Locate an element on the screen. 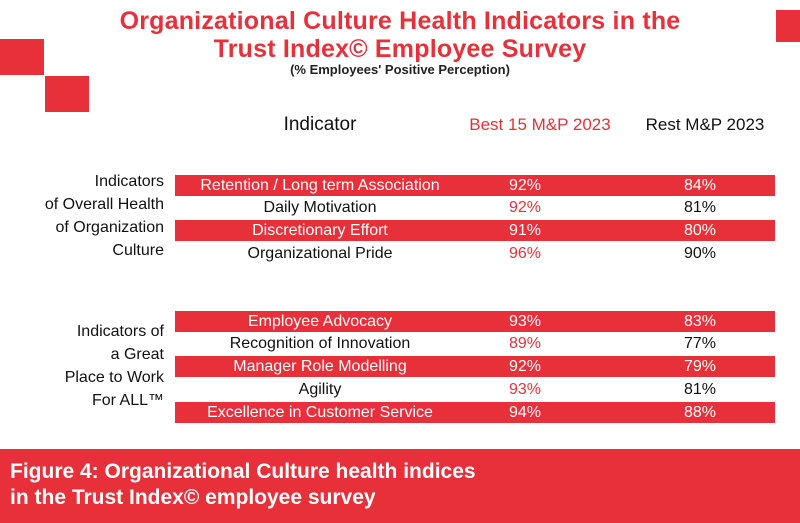  group-label-line: of Organization is located at coordinates (109, 227).